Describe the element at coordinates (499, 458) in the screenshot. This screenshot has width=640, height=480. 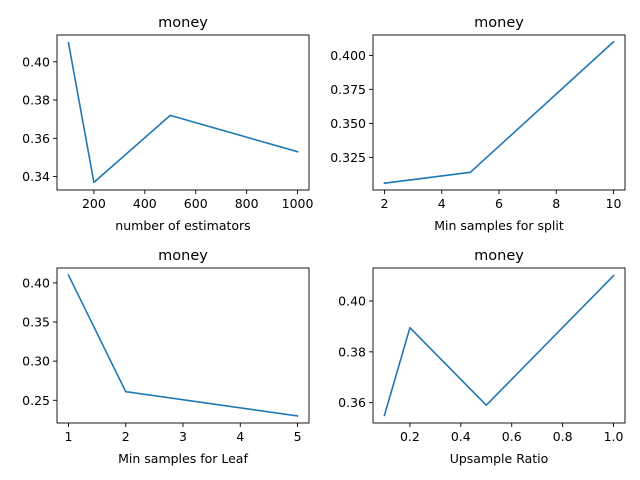
I see `x-axis-label: Upsample Ratio` at that location.